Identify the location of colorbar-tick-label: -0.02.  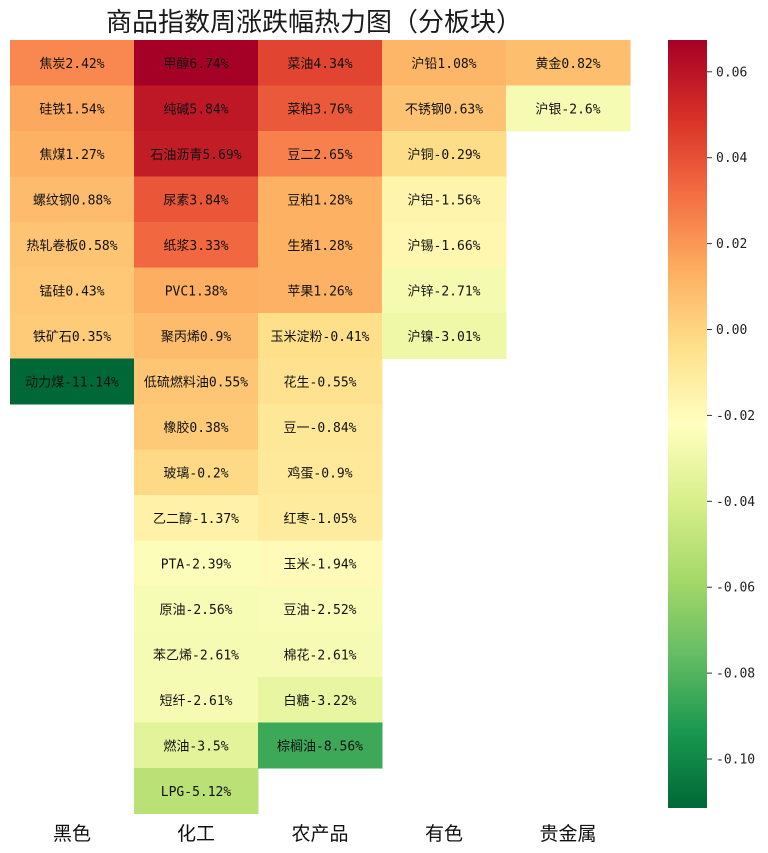
(735, 416).